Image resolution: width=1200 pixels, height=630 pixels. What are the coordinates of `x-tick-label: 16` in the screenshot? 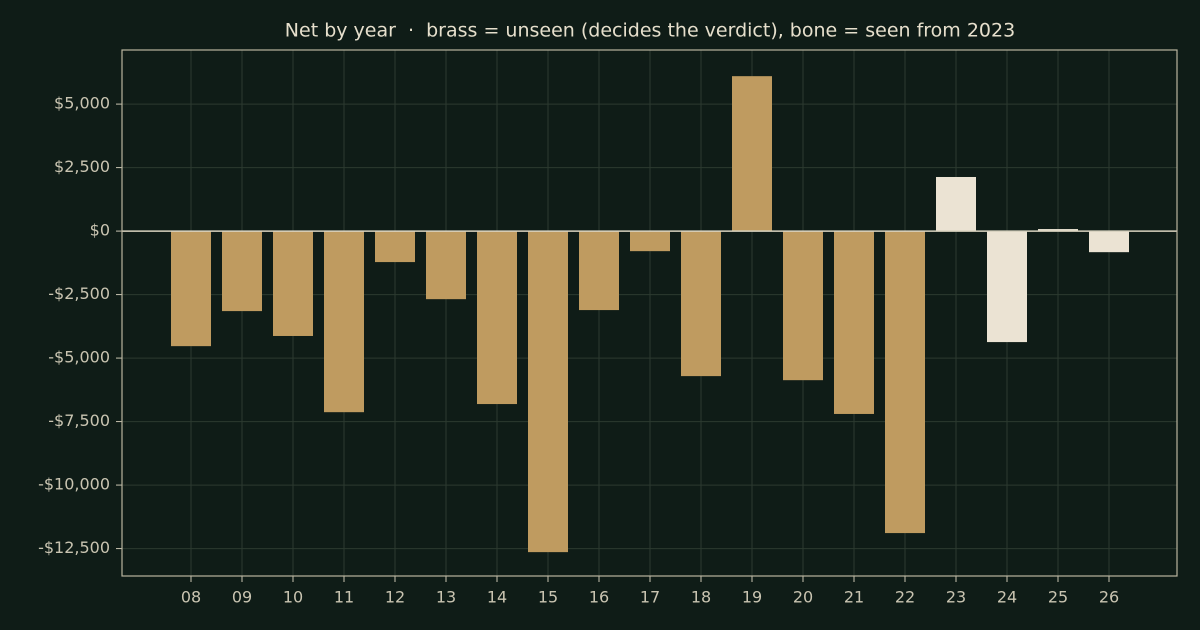 It's located at (599, 597).